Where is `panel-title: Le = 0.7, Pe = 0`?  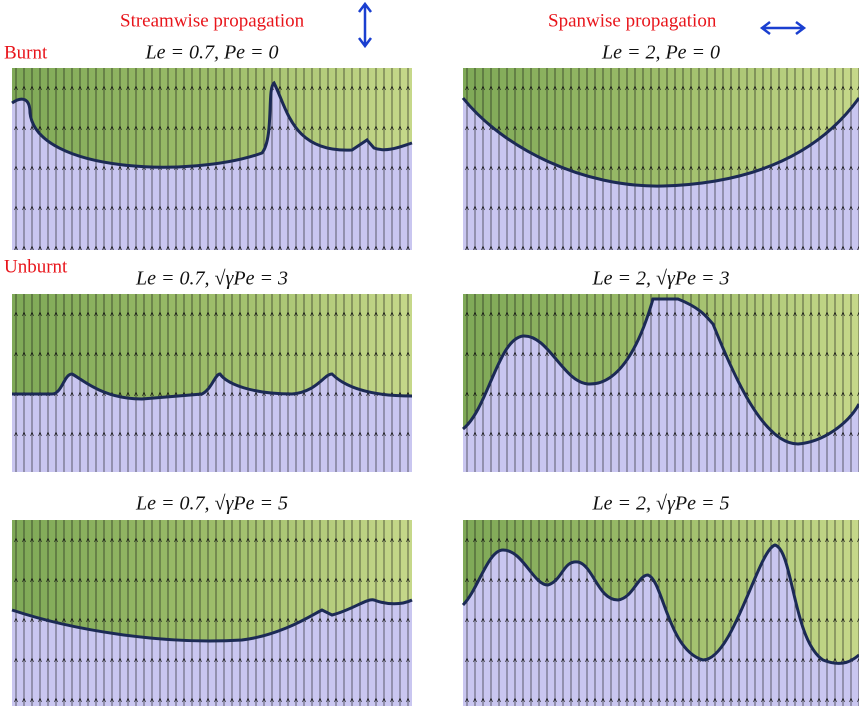 panel-title: Le = 0.7, Pe = 0 is located at coordinates (211, 53).